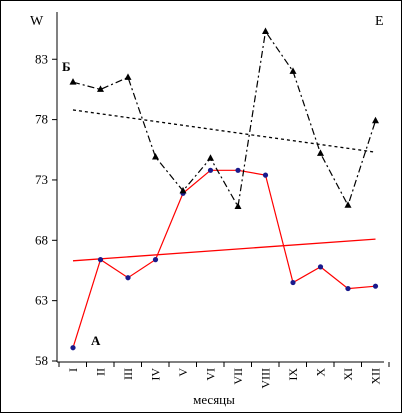 The image size is (404, 415). Describe the element at coordinates (321, 372) in the screenshot. I see `x-tick-label: X` at that location.